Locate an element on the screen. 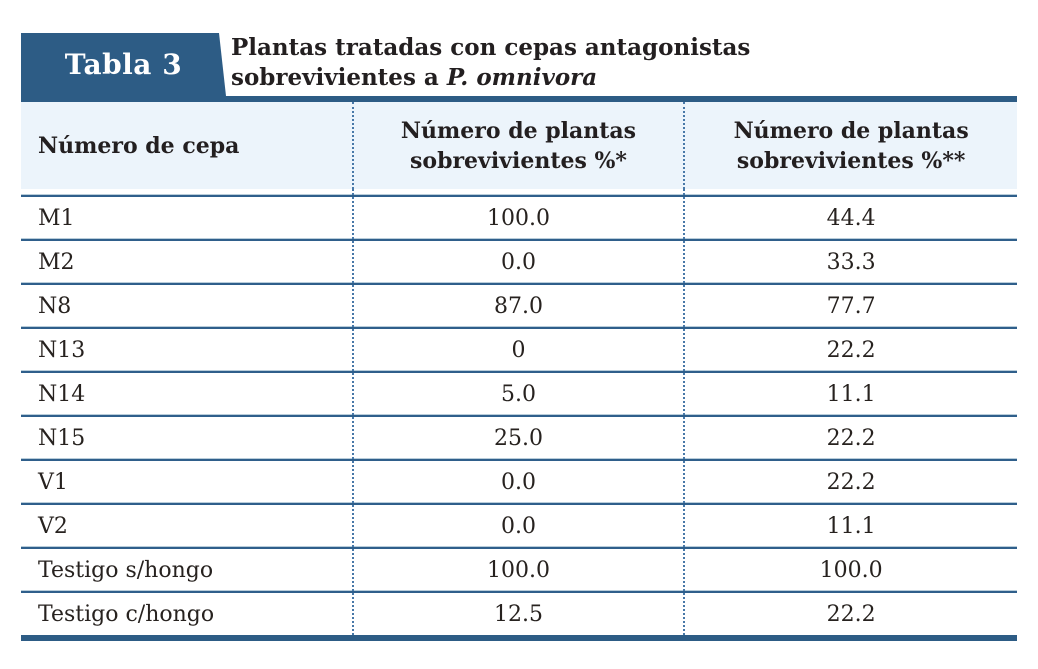 The height and width of the screenshot is (669, 1038). table-top-rule is located at coordinates (519, 99).